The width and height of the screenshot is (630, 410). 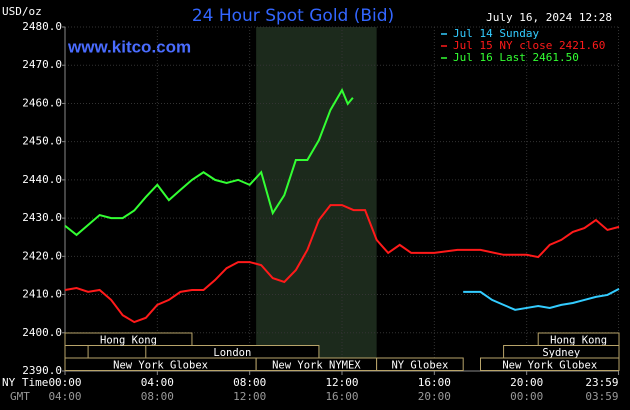 I want to click on y-tick-label: 2430.0, so click(x=42, y=217).